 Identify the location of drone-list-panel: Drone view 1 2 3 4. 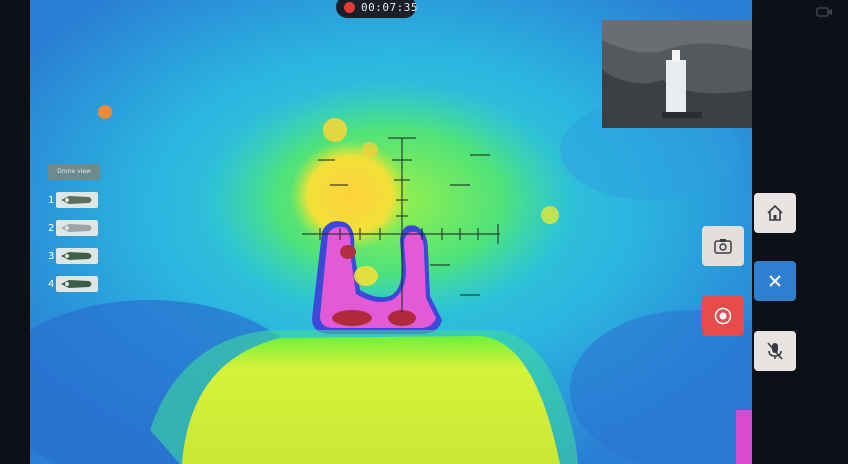
(74, 233).